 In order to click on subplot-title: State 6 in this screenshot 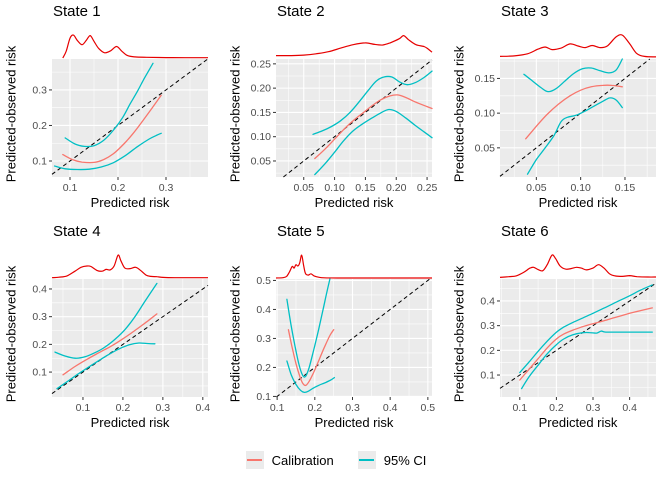, I will do `click(525, 231)`.